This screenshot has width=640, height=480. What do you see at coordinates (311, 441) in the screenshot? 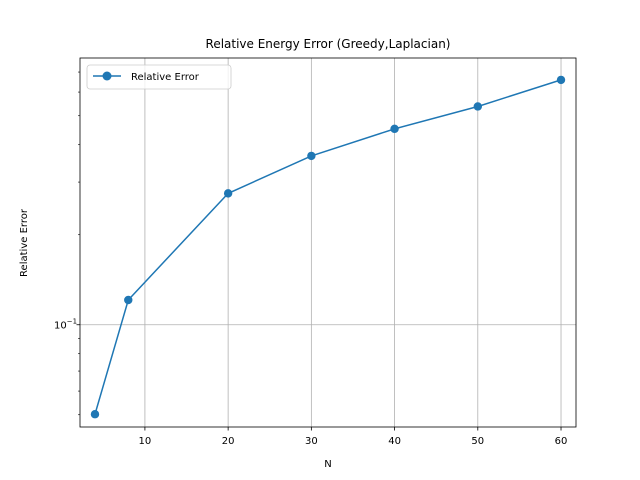
I see `x-tick-label: 30` at bounding box center [311, 441].